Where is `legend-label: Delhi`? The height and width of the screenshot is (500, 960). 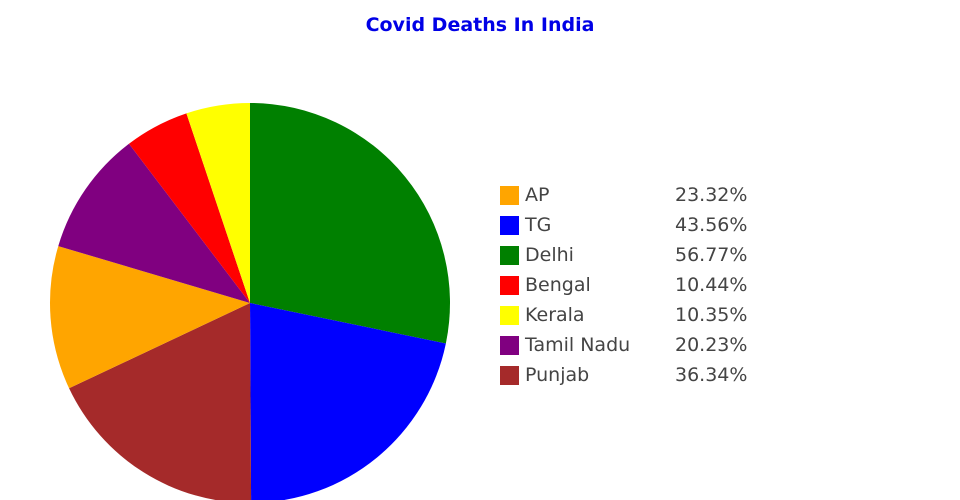
legend-label: Delhi is located at coordinates (549, 255).